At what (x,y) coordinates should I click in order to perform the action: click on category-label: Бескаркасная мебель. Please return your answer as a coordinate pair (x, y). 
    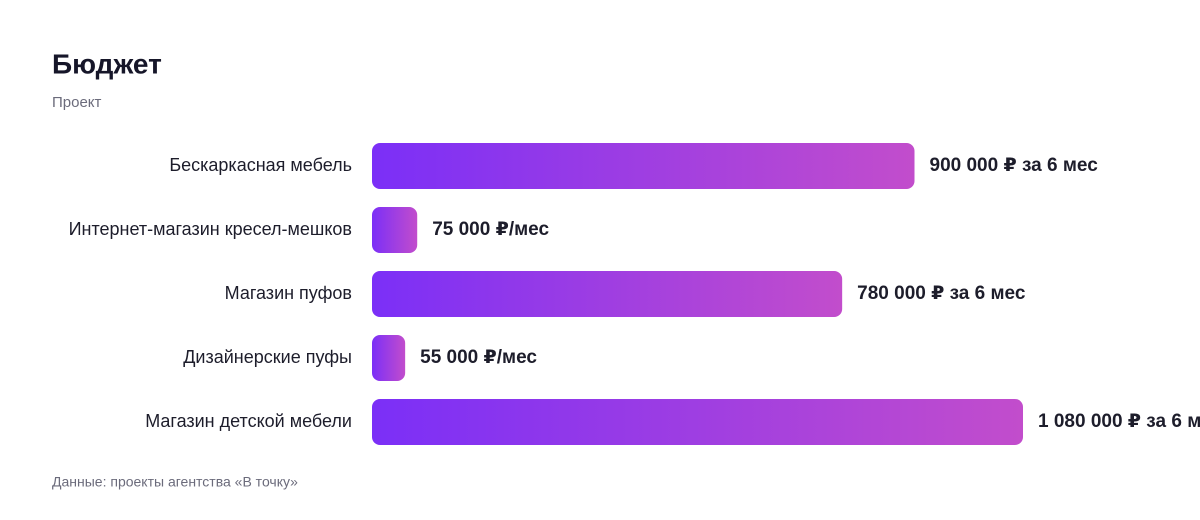
    Looking at the image, I should click on (260, 165).